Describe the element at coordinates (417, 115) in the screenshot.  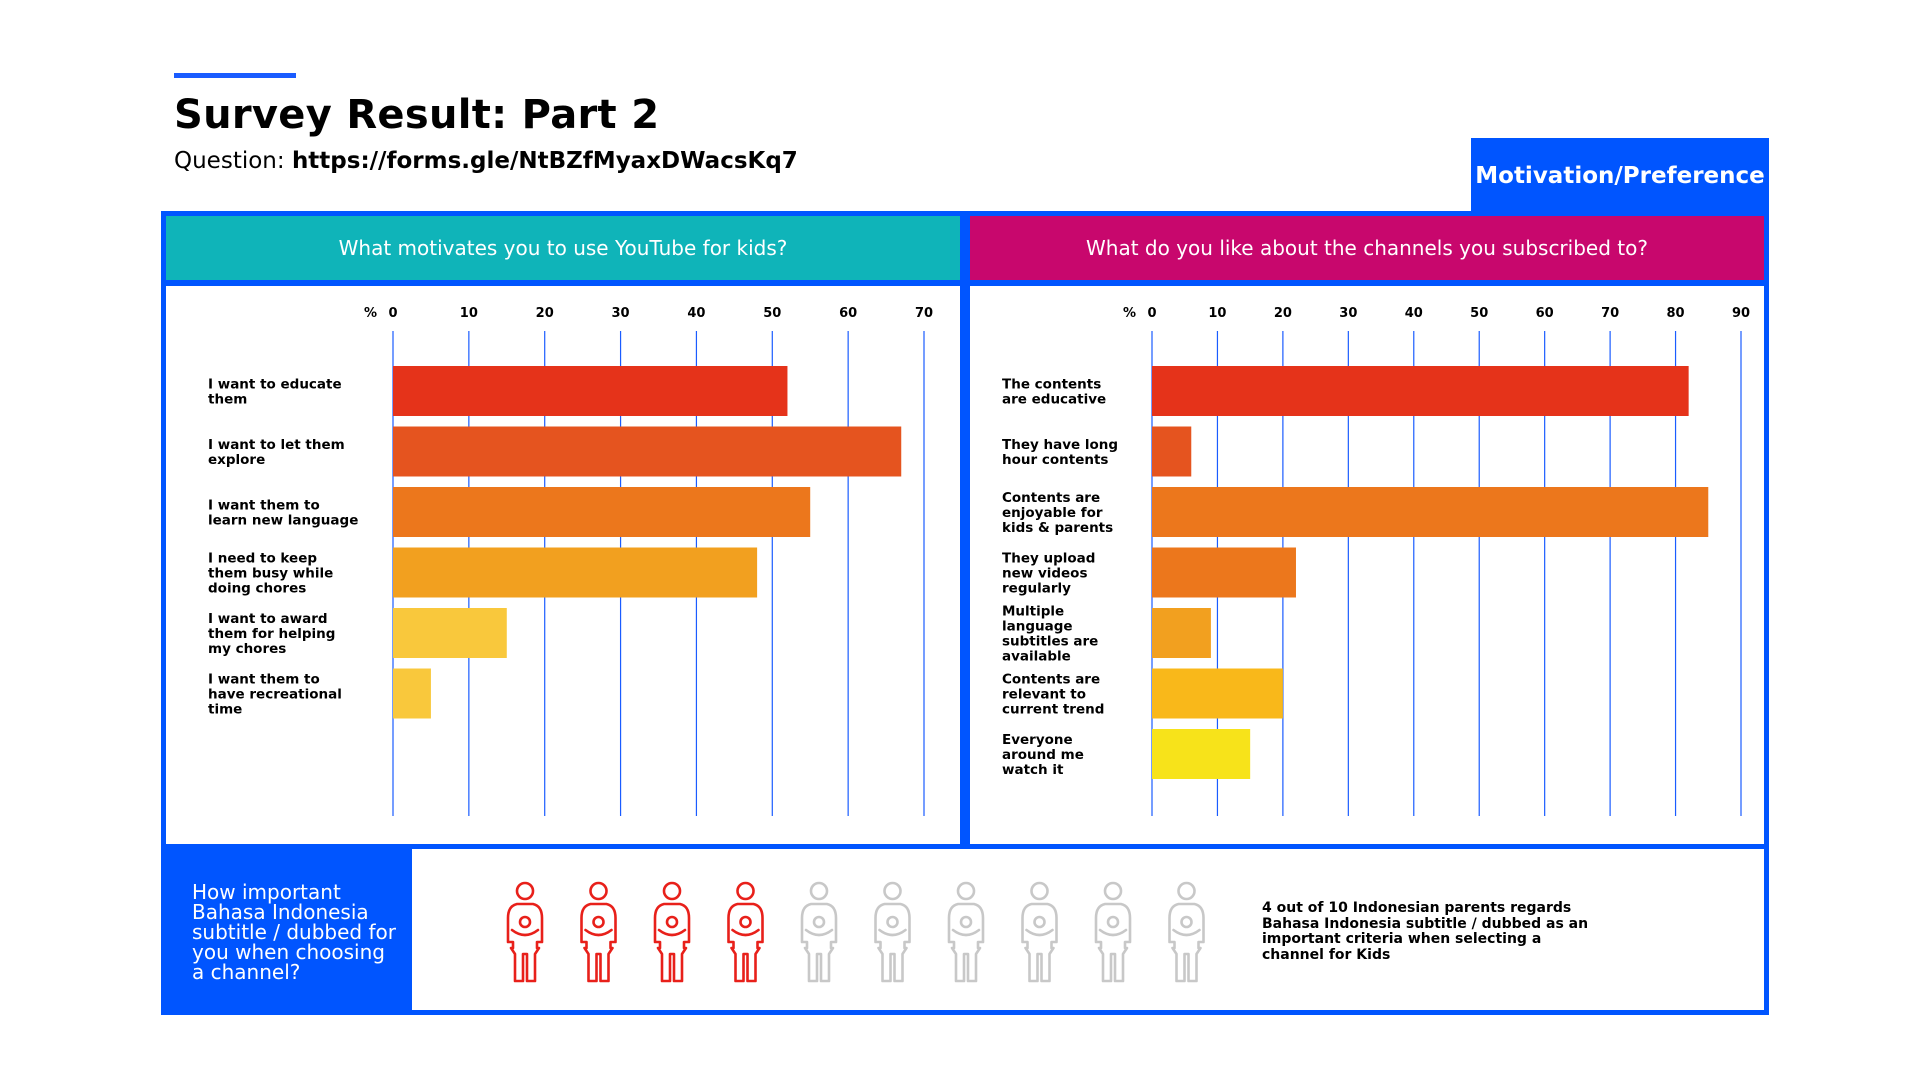
I see `page-title: Survey Result: Part 2` at that location.